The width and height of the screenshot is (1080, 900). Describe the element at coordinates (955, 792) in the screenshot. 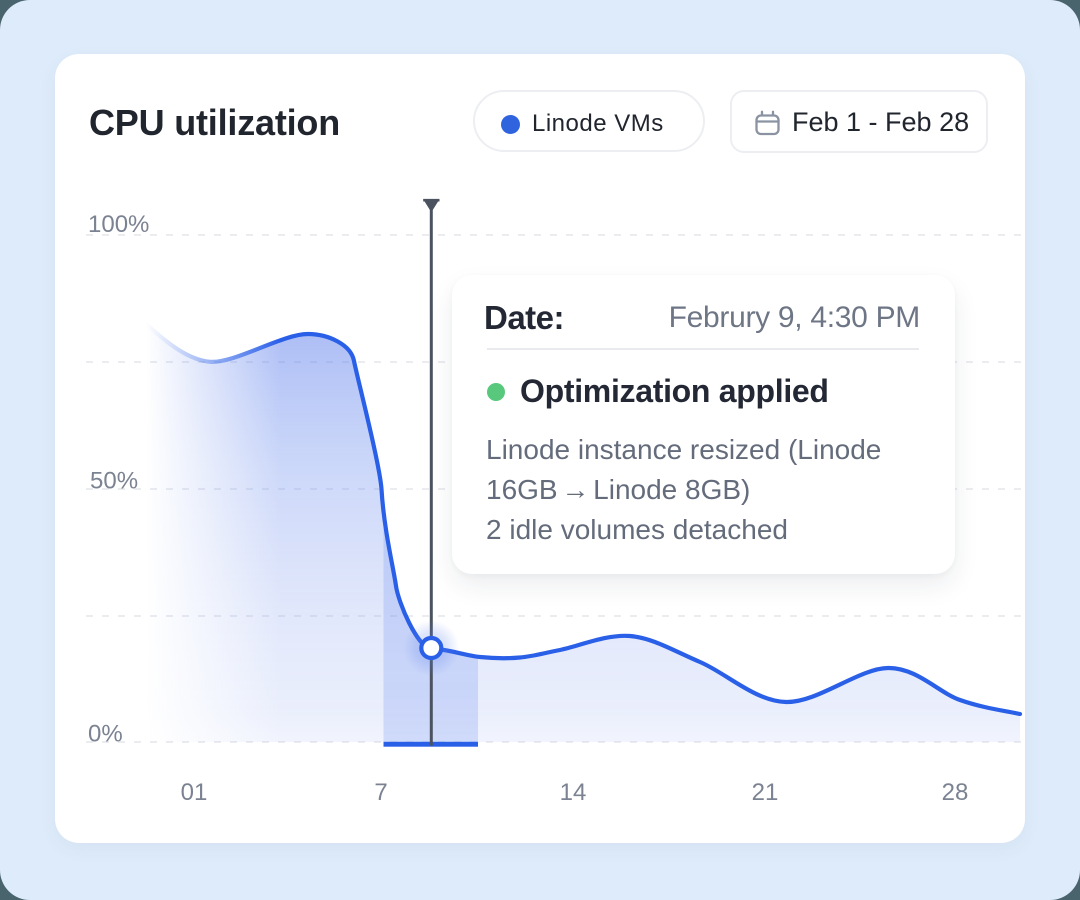

I see `svg-text: 28` at that location.